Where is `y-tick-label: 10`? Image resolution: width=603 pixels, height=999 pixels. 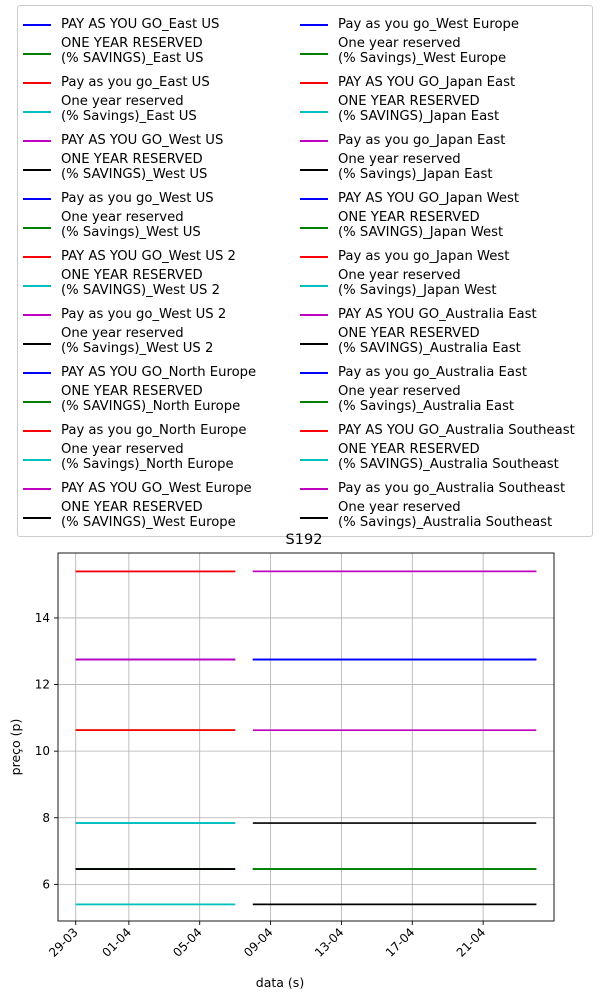
y-tick-label: 10 is located at coordinates (42, 751).